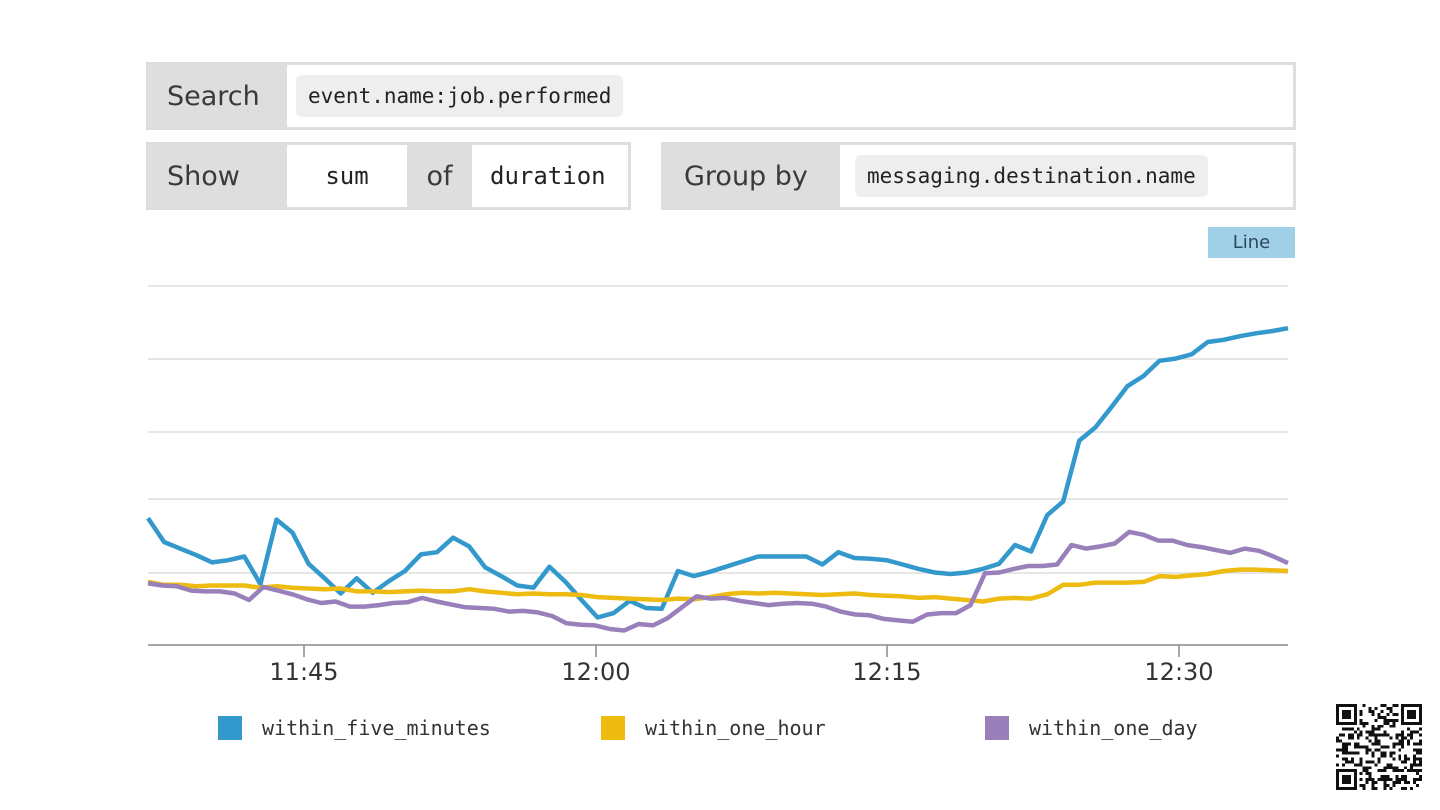  Describe the element at coordinates (354, 728) in the screenshot. I see `legend-item-within-five-minutes: within_five_minutes` at that location.